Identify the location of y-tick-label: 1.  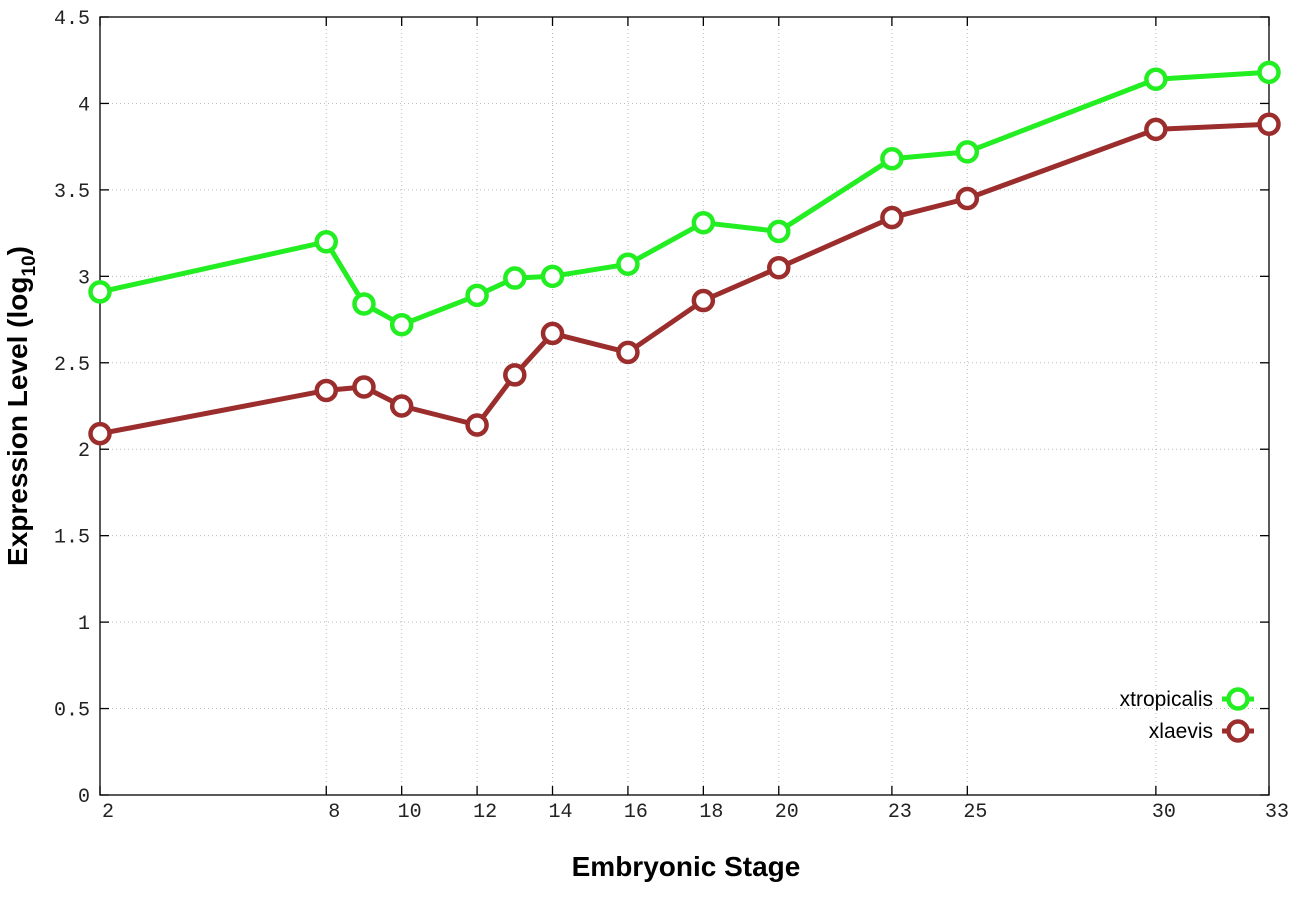
(84, 624).